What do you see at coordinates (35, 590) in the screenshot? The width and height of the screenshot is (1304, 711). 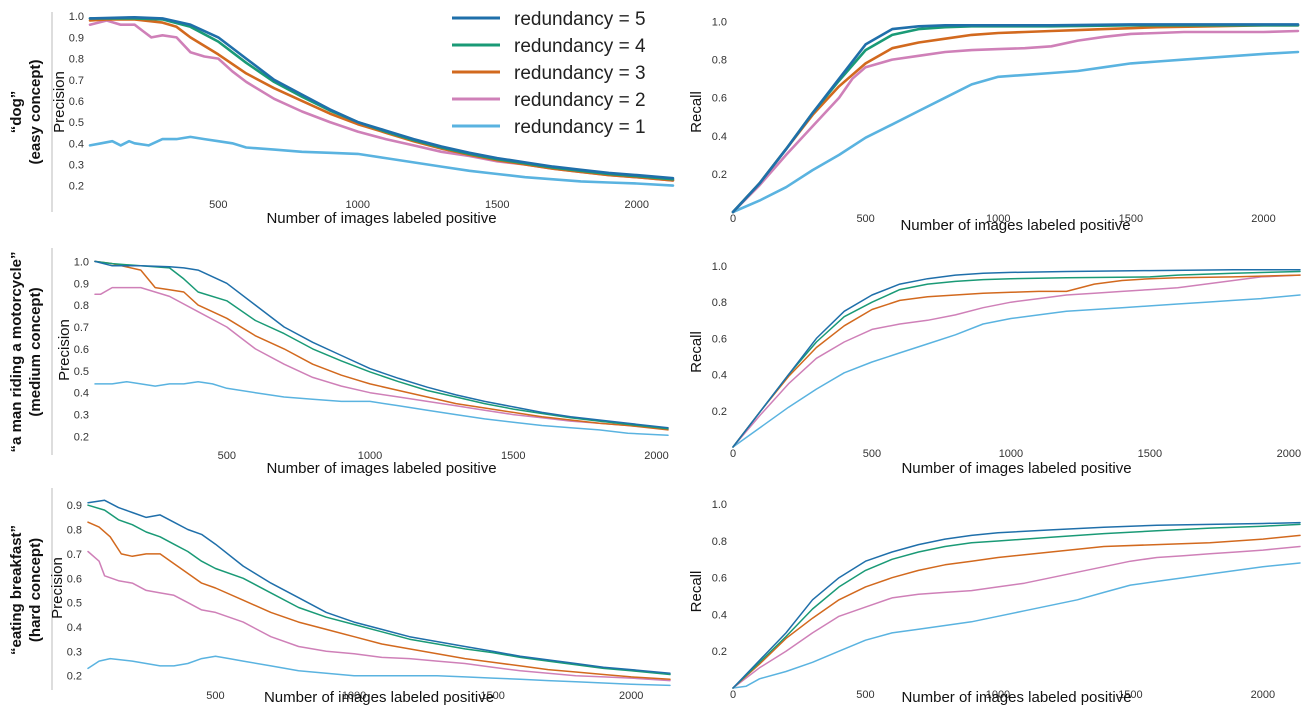 I see `row-label-breakfast-line2: (hard concept)` at bounding box center [35, 590].